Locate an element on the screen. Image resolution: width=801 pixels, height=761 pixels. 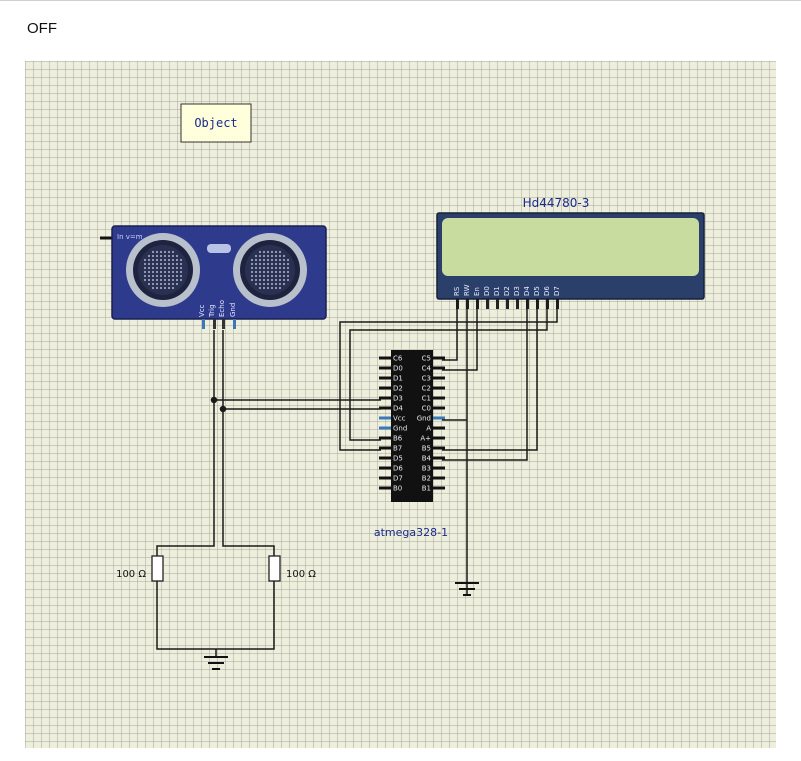
object-box-label: Object is located at coordinates (215, 123).